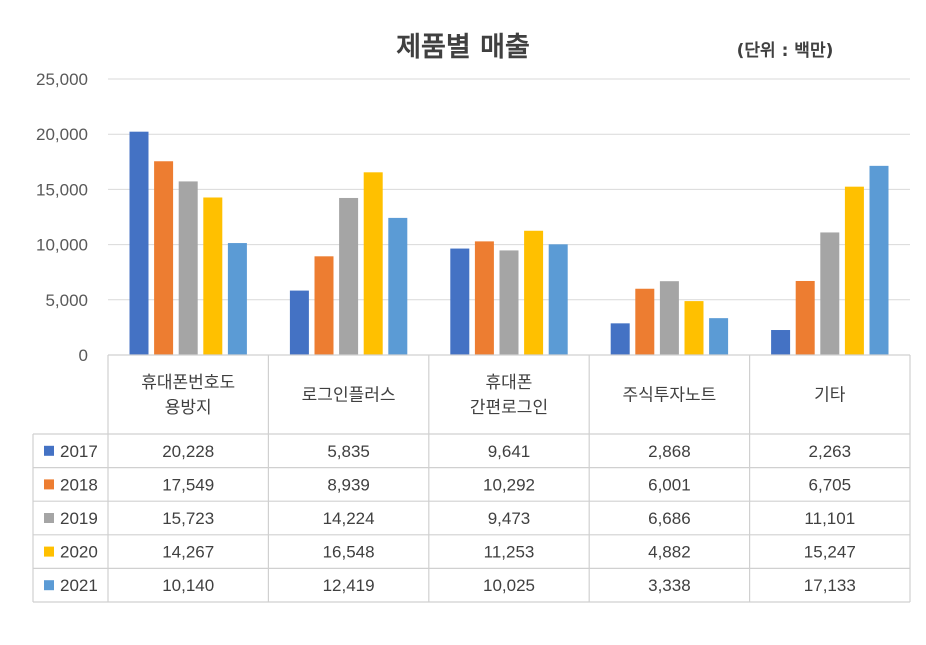  Describe the element at coordinates (62, 245) in the screenshot. I see `y-tick-label: 10,000` at that location.